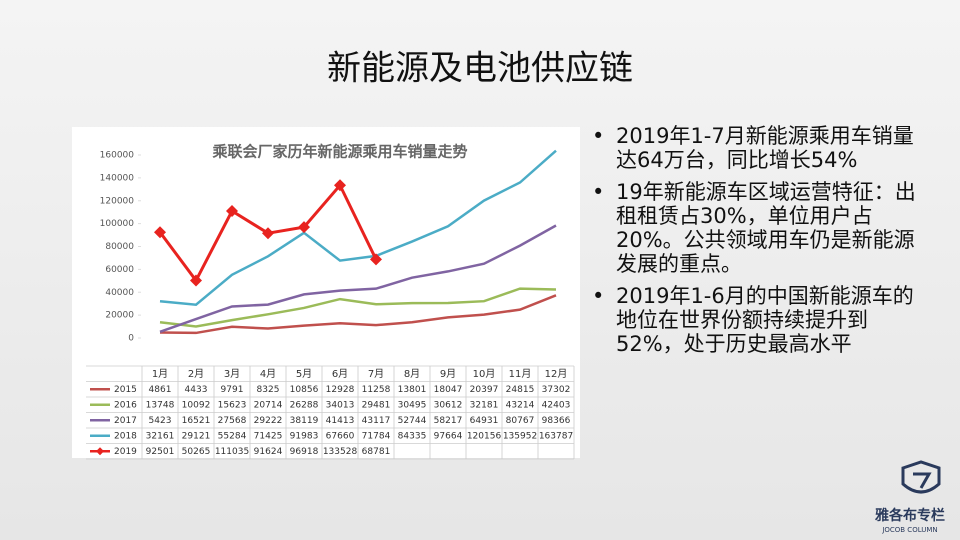 This screenshot has height=540, width=960. I want to click on table-value: 8325, so click(268, 390).